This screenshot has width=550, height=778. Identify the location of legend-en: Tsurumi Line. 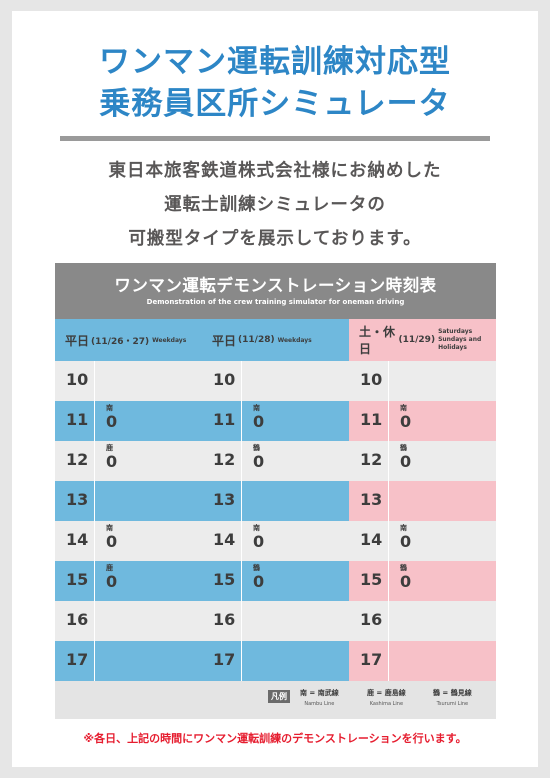
(452, 704).